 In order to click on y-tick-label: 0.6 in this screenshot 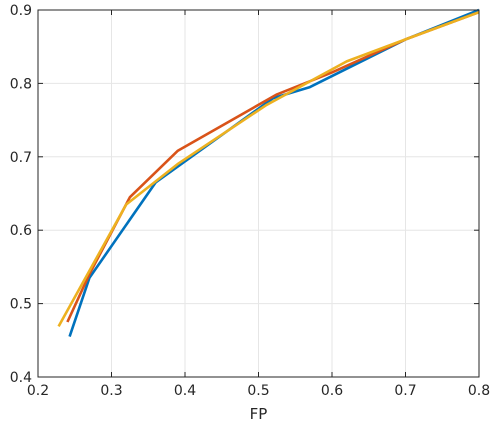, I will do `click(21, 231)`.